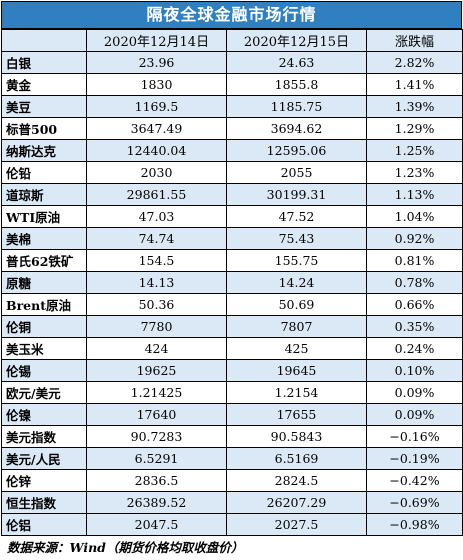 Image resolution: width=463 pixels, height=560 pixels. I want to click on change-pct: 1.04%, so click(414, 216).